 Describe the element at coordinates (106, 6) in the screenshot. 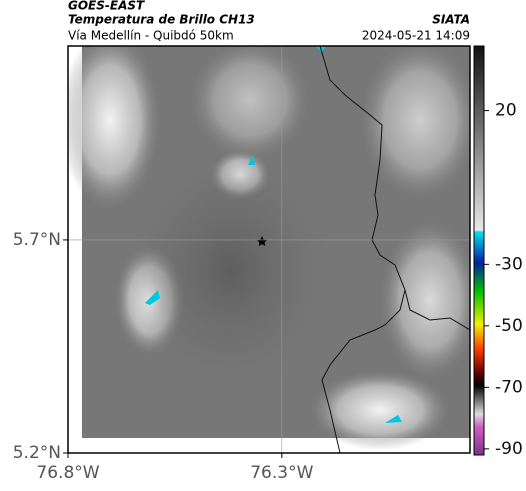

I see `satellite: GOES-EAST` at that location.